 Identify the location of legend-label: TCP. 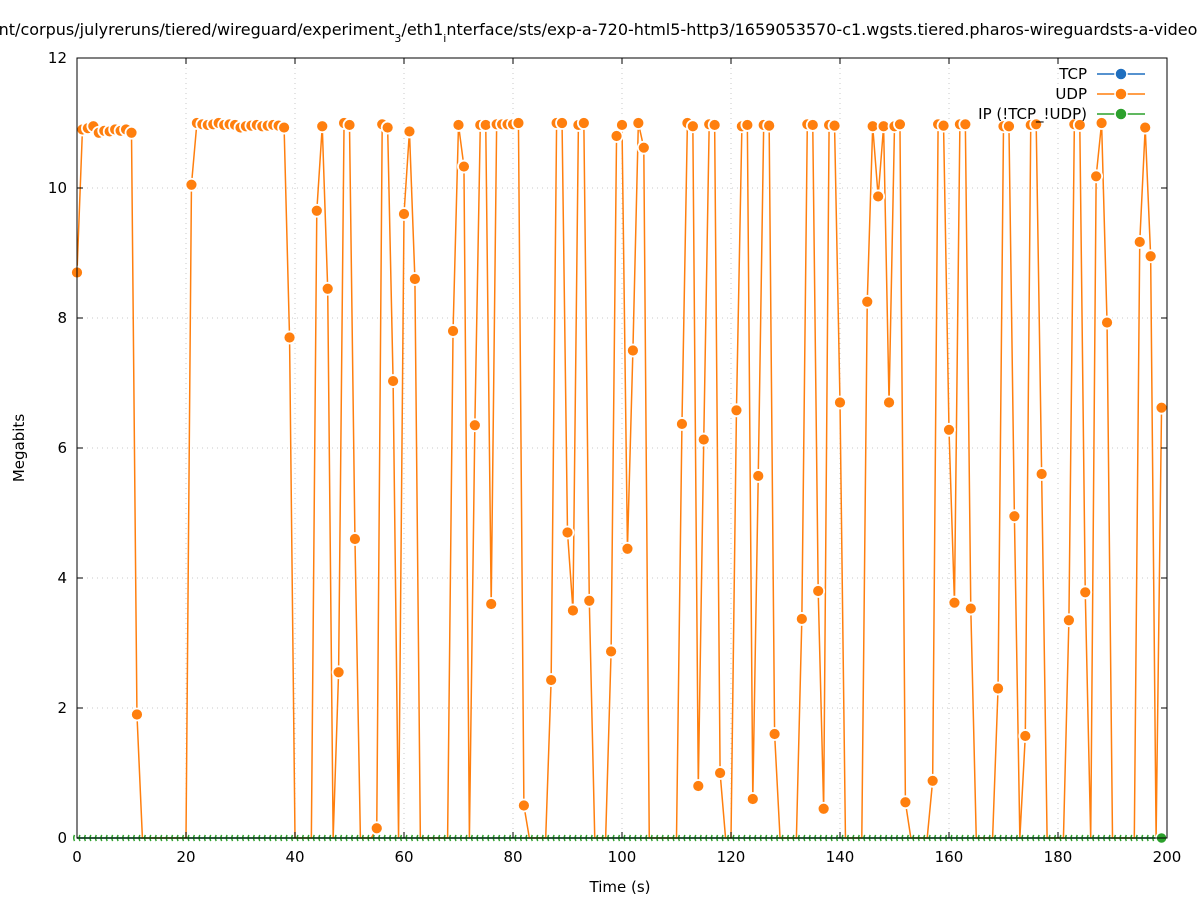
(1072, 74).